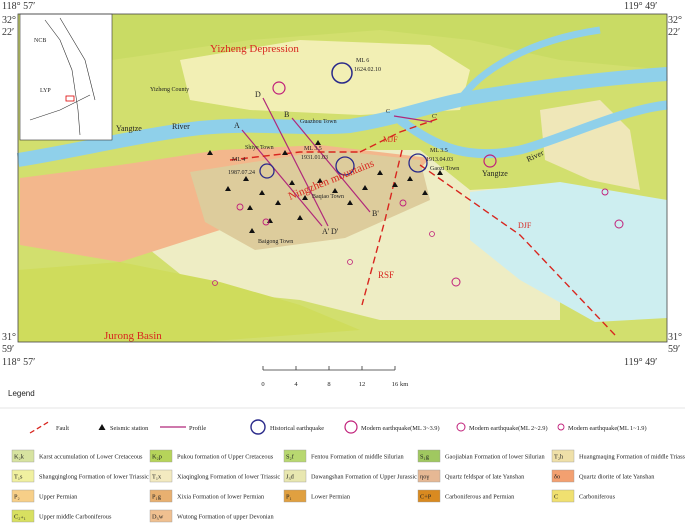 The width and height of the screenshot is (685, 526). Describe the element at coordinates (495, 173) in the screenshot. I see `river-label: Yangtze` at that location.